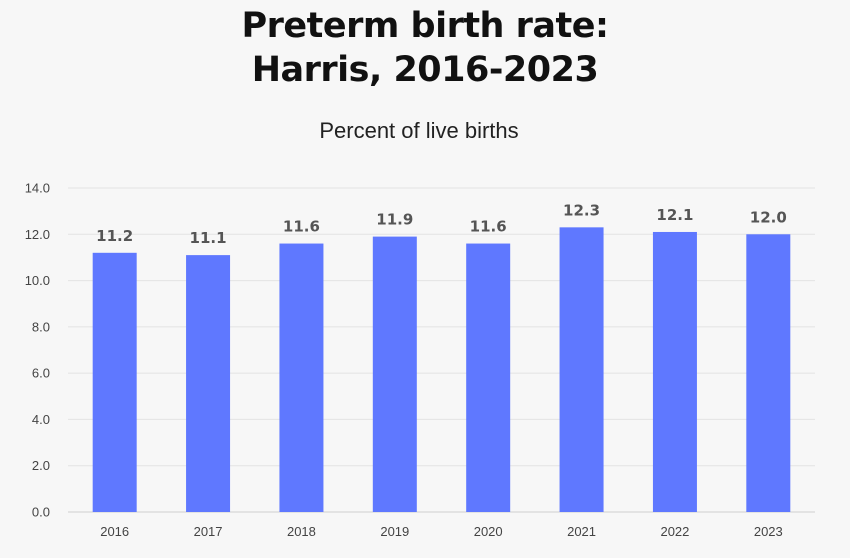 The image size is (850, 558). What do you see at coordinates (37, 234) in the screenshot?
I see `y-tick-label: 12.0` at bounding box center [37, 234].